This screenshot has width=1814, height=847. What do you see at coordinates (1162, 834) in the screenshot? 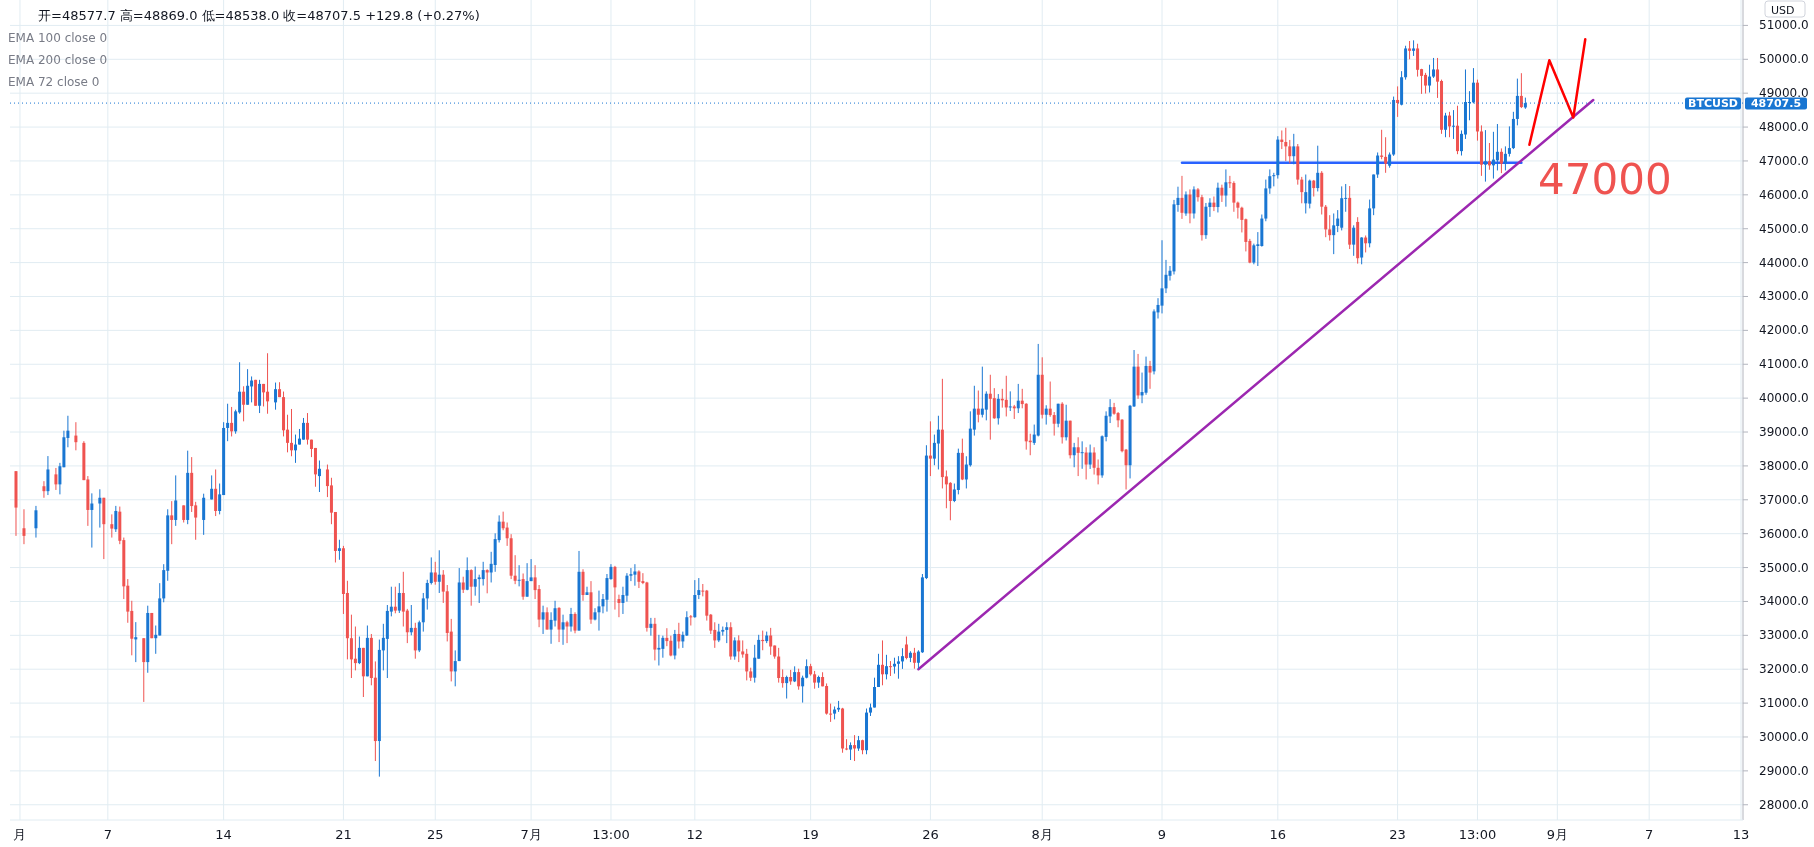
I see `x-tick-label: 9` at bounding box center [1162, 834].